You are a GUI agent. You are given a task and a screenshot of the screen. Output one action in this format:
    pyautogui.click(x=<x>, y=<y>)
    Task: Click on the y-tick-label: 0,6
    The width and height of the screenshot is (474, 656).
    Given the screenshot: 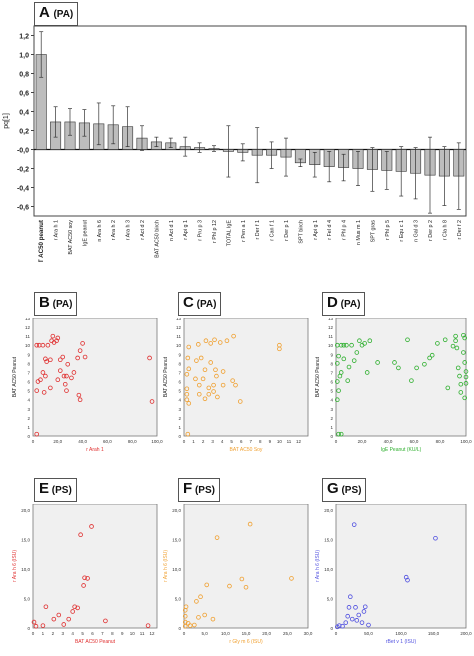 What is the action you would take?
    pyautogui.click(x=24, y=94)
    